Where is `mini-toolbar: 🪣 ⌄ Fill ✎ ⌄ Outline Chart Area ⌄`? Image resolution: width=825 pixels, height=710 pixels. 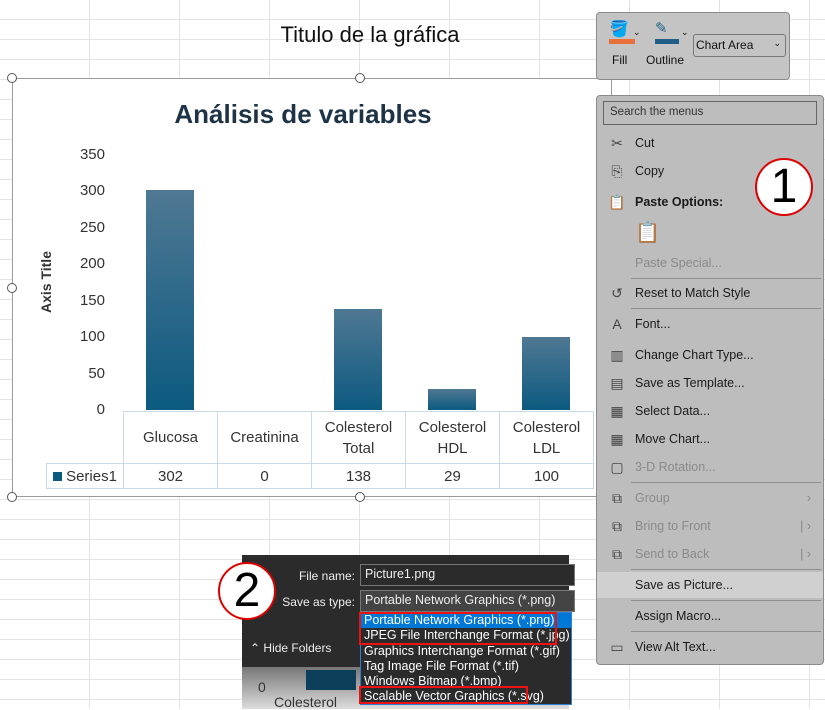
mini-toolbar: 🪣 ⌄ Fill ✎ ⌄ Outline Chart Area ⌄ is located at coordinates (693, 46).